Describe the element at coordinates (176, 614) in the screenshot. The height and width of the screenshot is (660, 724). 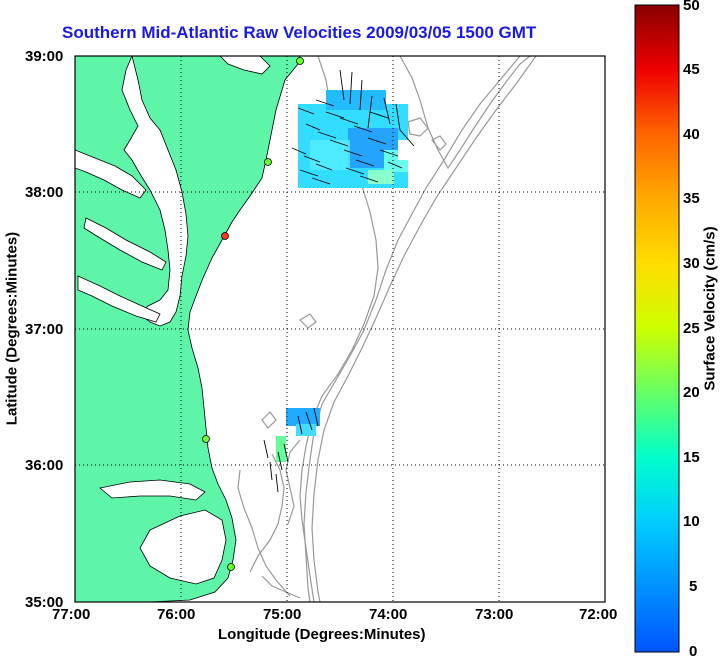
I see `x-tick-label: 76:00` at that location.